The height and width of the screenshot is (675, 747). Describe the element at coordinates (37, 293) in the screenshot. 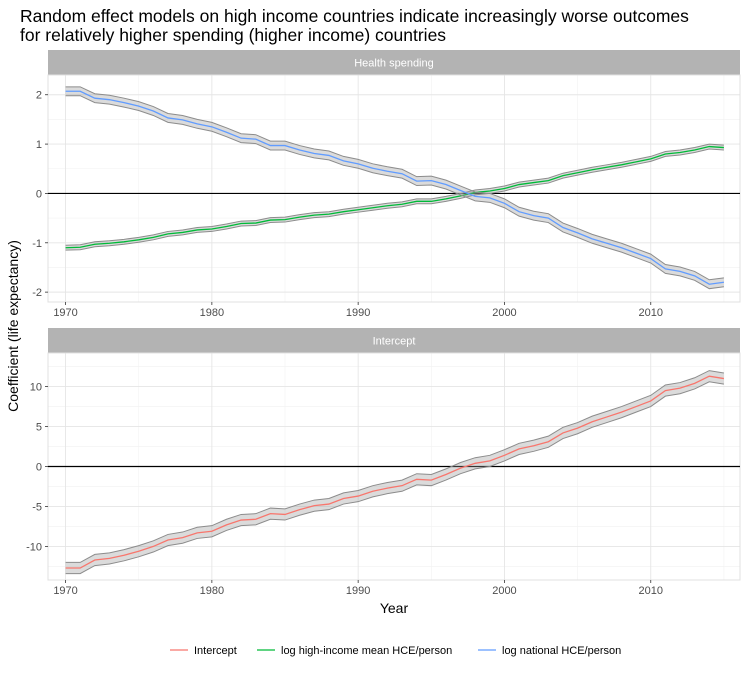

I see `y-tick-label: -2` at that location.